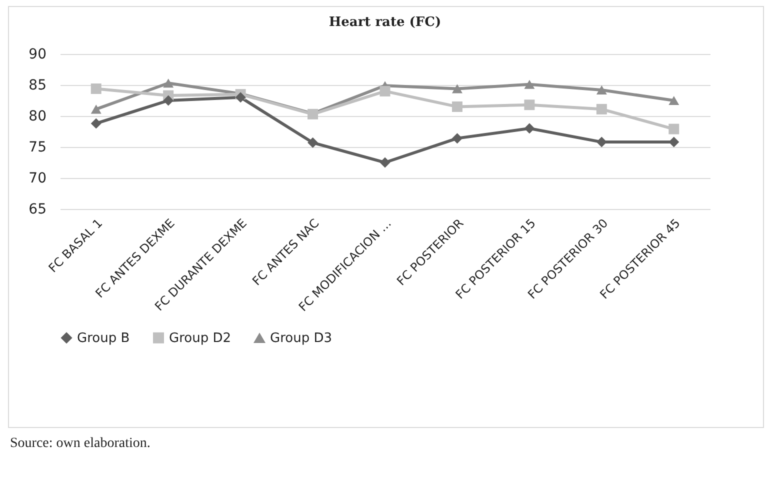 The image size is (768, 489). What do you see at coordinates (385, 22) in the screenshot?
I see `chart-title: Heart rate (FC)` at bounding box center [385, 22].